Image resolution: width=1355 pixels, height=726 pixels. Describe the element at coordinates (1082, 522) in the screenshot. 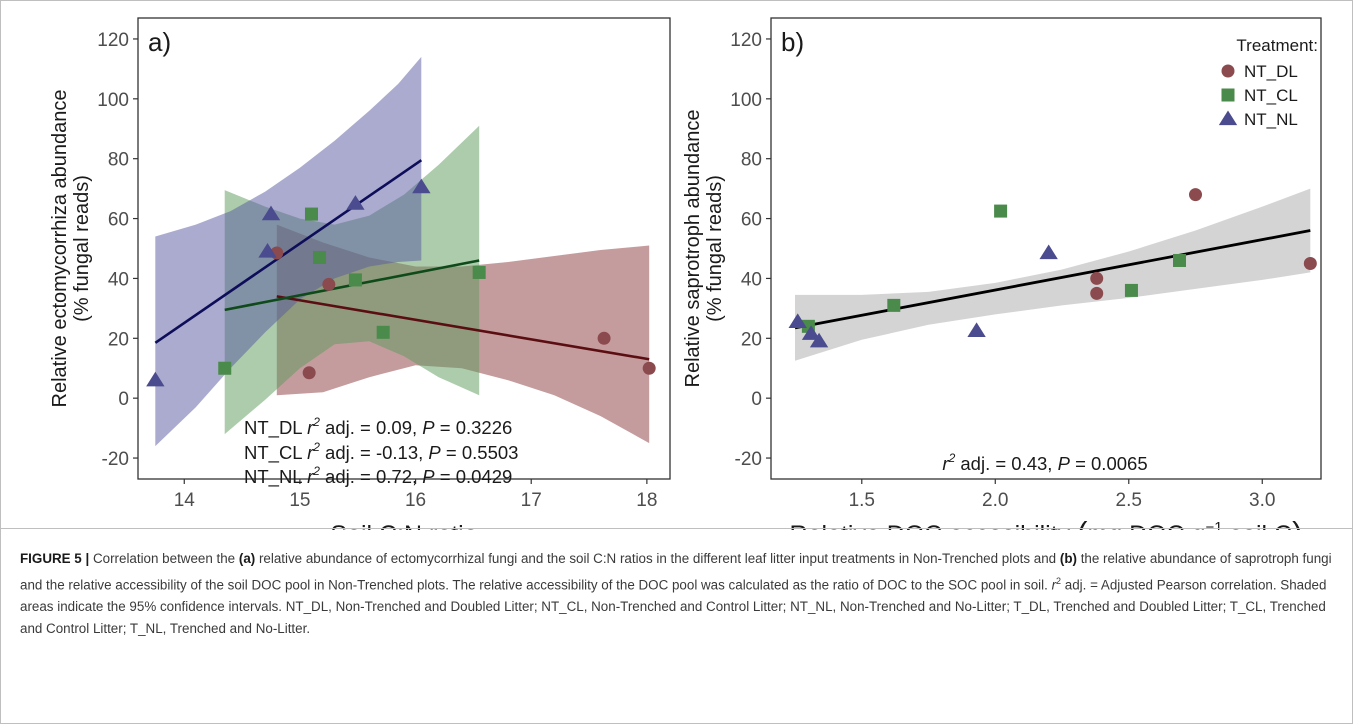

I see `x-axis-label-paren-open: (` at that location.